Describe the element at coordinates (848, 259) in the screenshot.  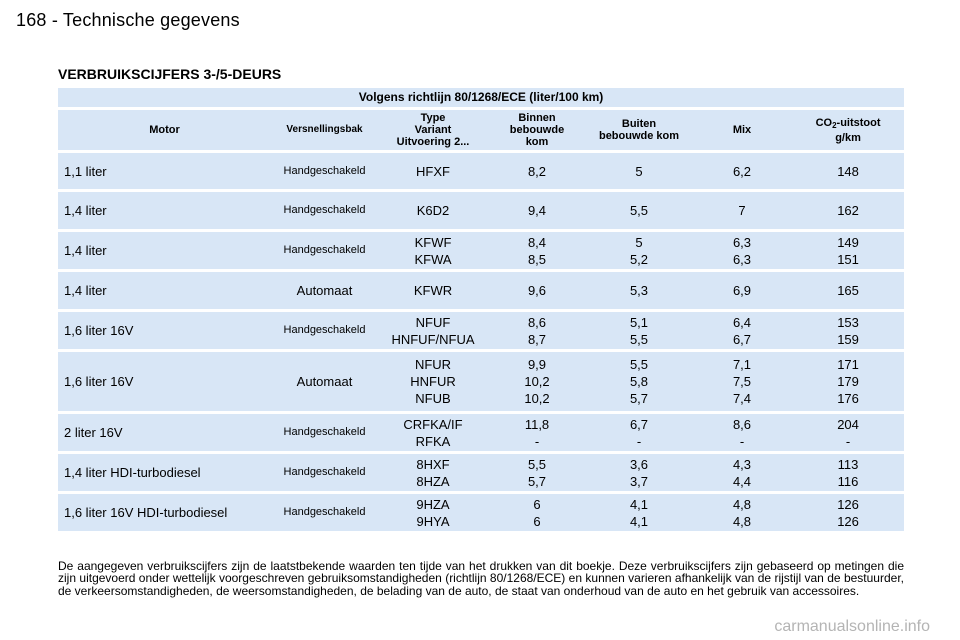
I see `cell-co2-value: 151` at that location.